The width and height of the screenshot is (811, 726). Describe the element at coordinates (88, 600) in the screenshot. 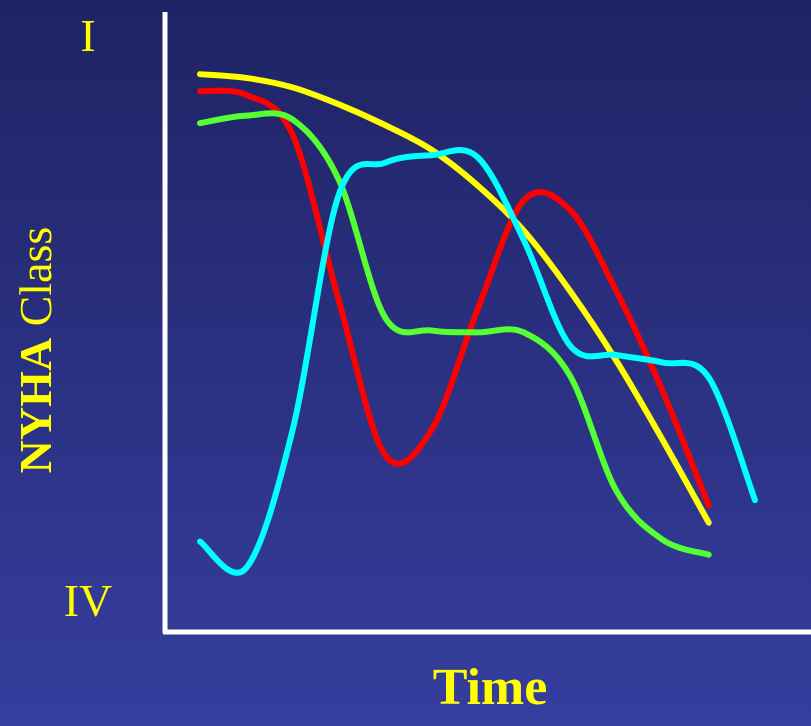

I see `y-tick-label: IV` at that location.